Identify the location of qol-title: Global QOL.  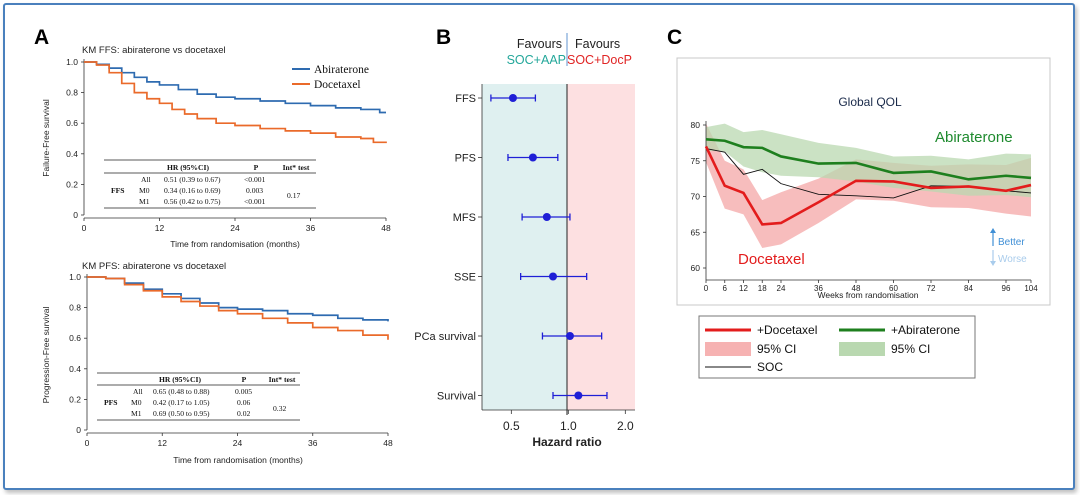
(870, 102).